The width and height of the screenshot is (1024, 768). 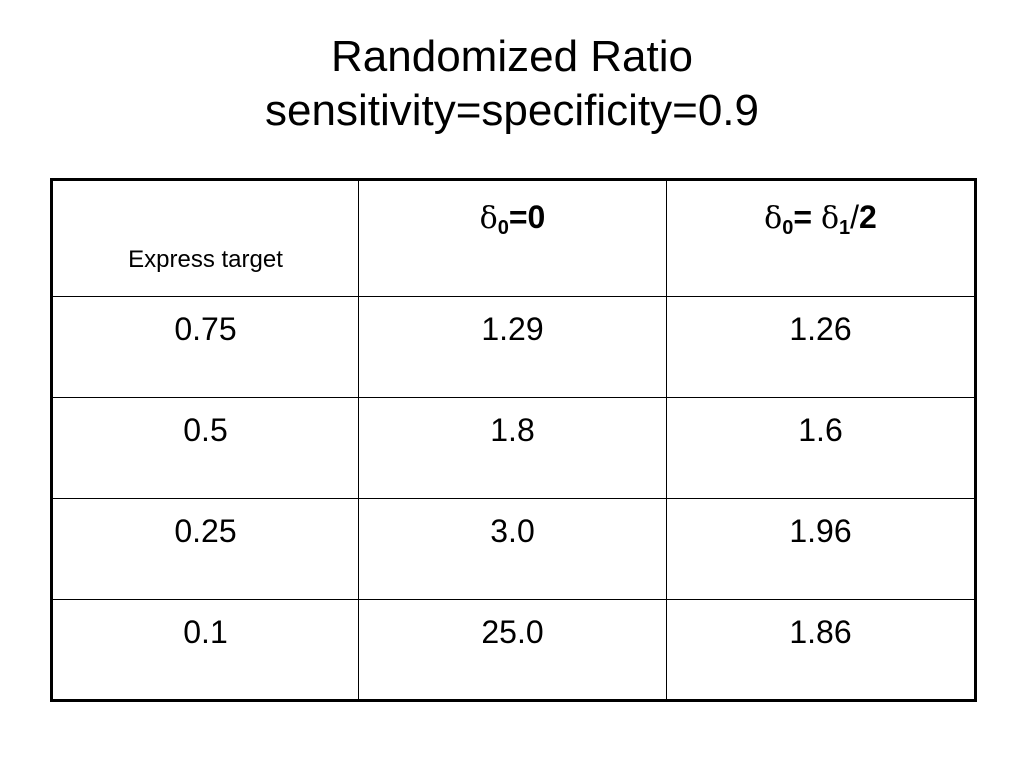 What do you see at coordinates (205, 259) in the screenshot?
I see `header-label-express-target: Express target` at bounding box center [205, 259].